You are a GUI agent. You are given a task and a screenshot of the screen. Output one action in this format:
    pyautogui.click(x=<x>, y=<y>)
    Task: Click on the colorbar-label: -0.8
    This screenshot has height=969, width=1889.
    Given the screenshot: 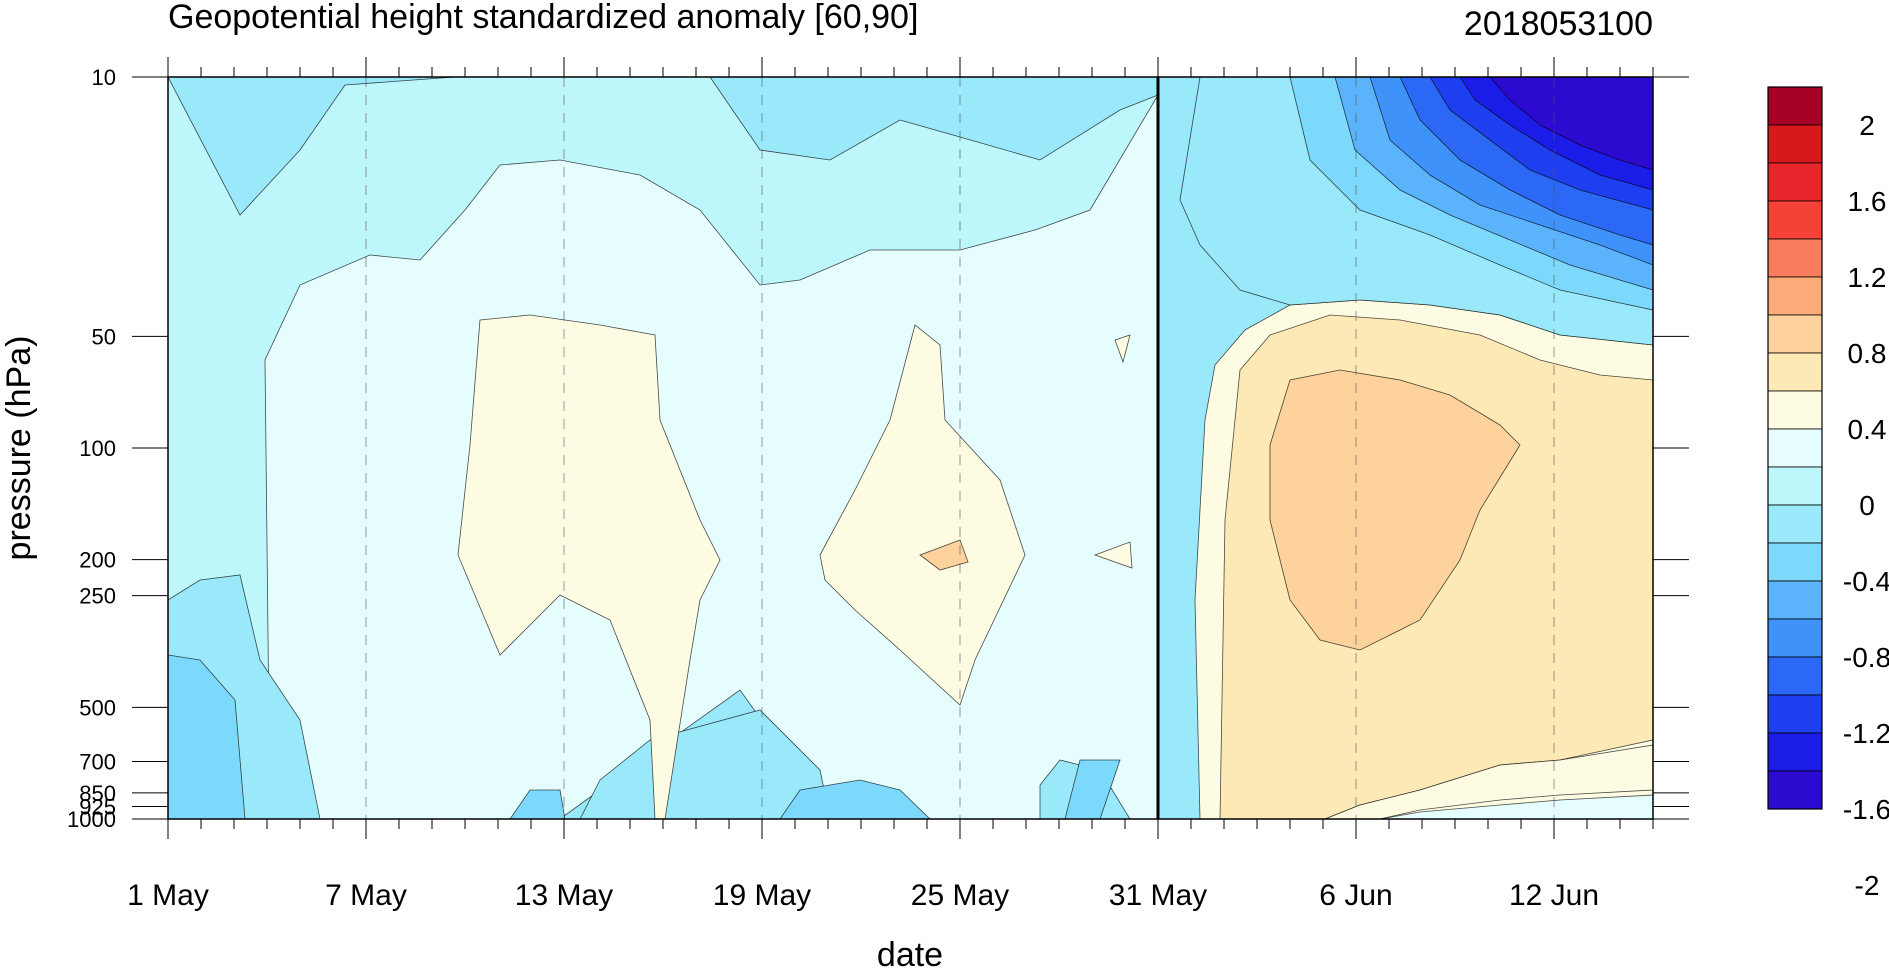 What is the action you would take?
    pyautogui.click(x=1866, y=657)
    